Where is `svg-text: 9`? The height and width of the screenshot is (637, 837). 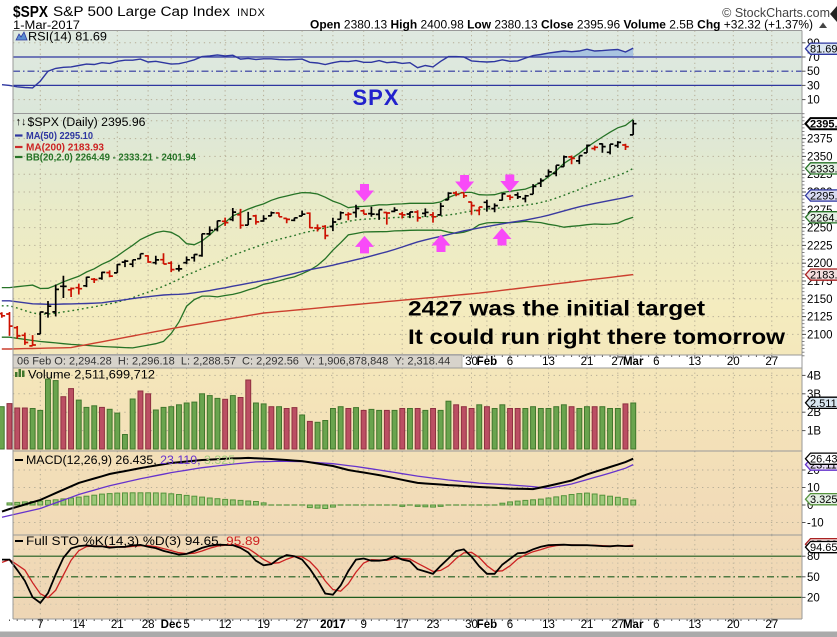
svg-text: 9 is located at coordinates (363, 625).